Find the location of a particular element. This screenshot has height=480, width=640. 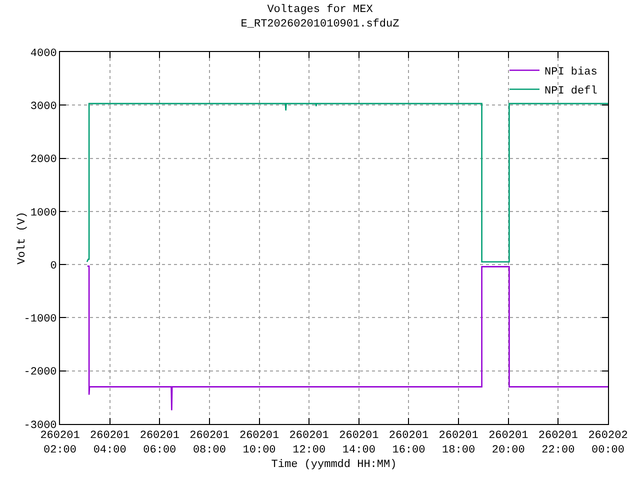

x-tick-label: 260201 06:00 is located at coordinates (160, 443).